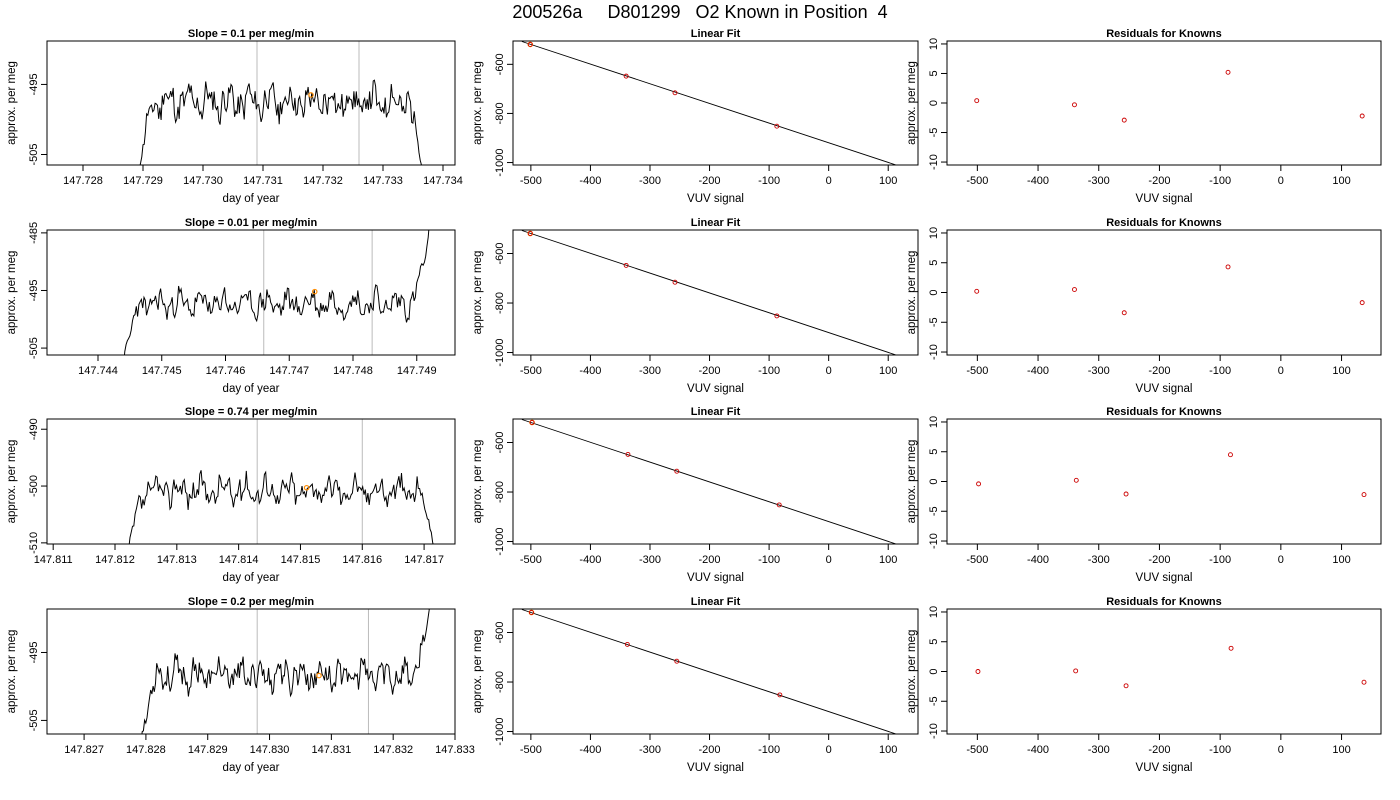 The width and height of the screenshot is (1400, 800). I want to click on x-tick-label: -200, so click(1159, 750).